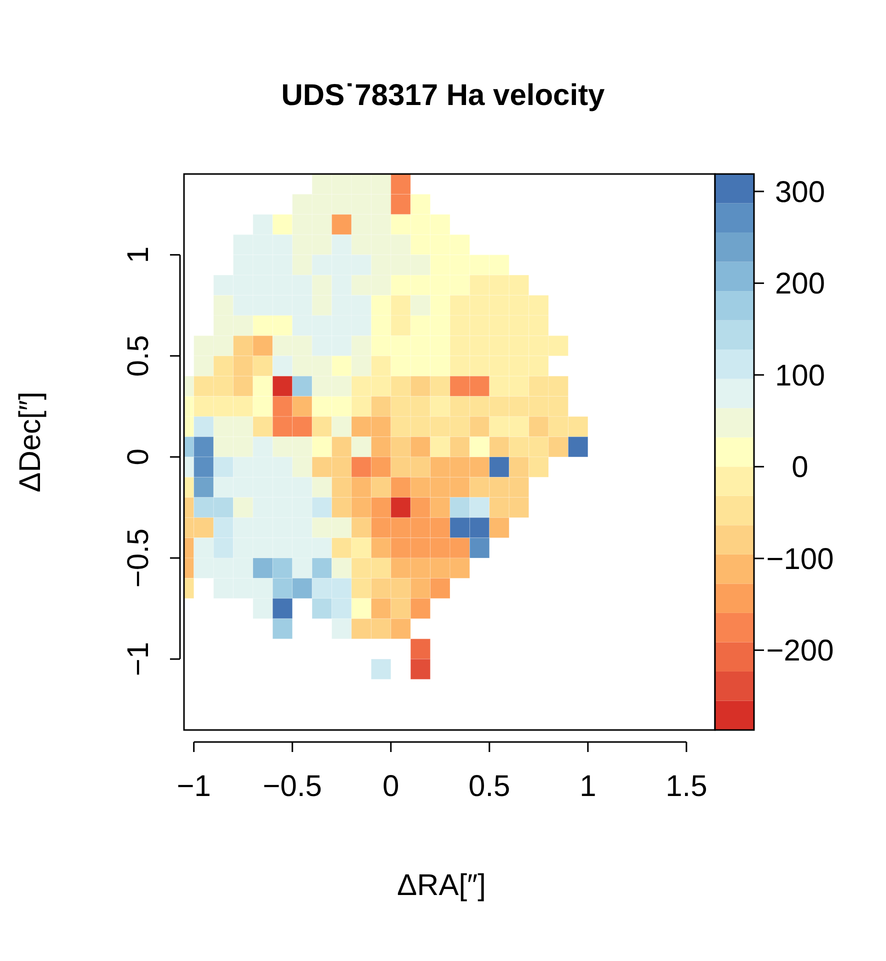 The image size is (886, 961). I want to click on y-tick-label: 1, so click(138, 255).